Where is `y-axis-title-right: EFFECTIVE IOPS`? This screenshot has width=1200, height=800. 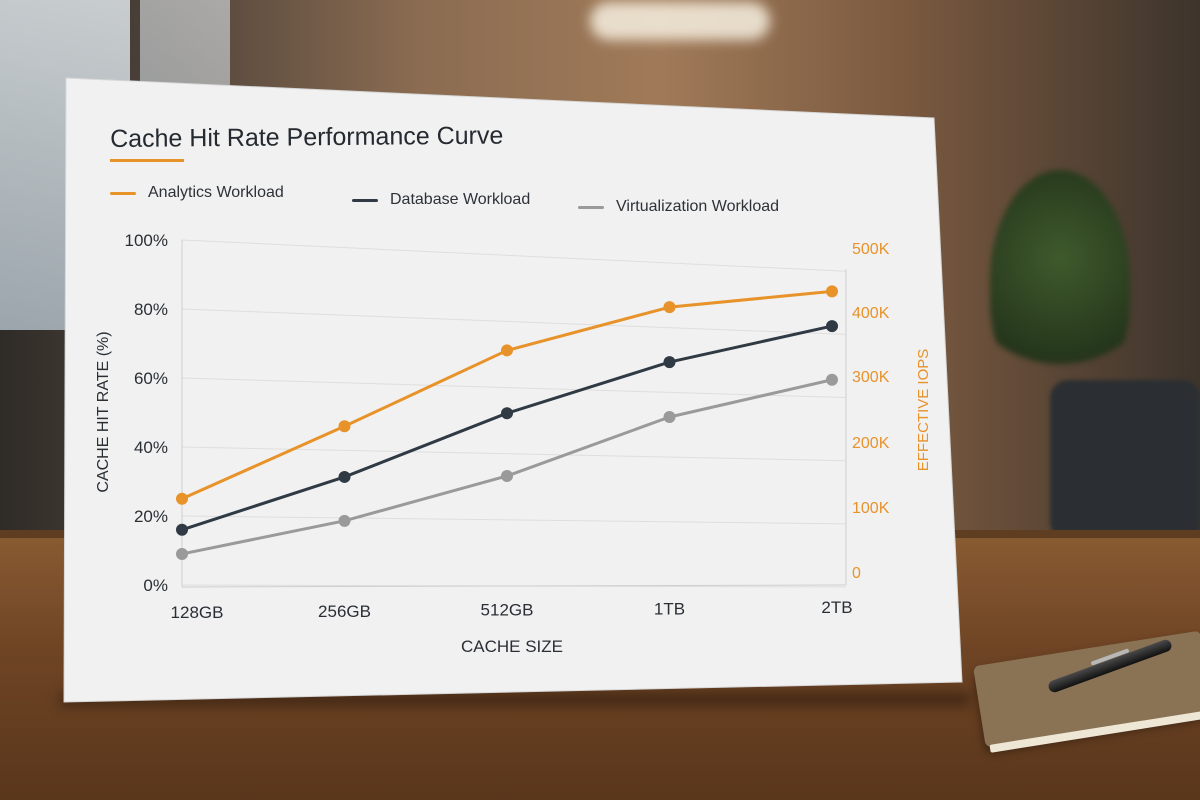 y-axis-title-right: EFFECTIVE IOPS is located at coordinates (923, 410).